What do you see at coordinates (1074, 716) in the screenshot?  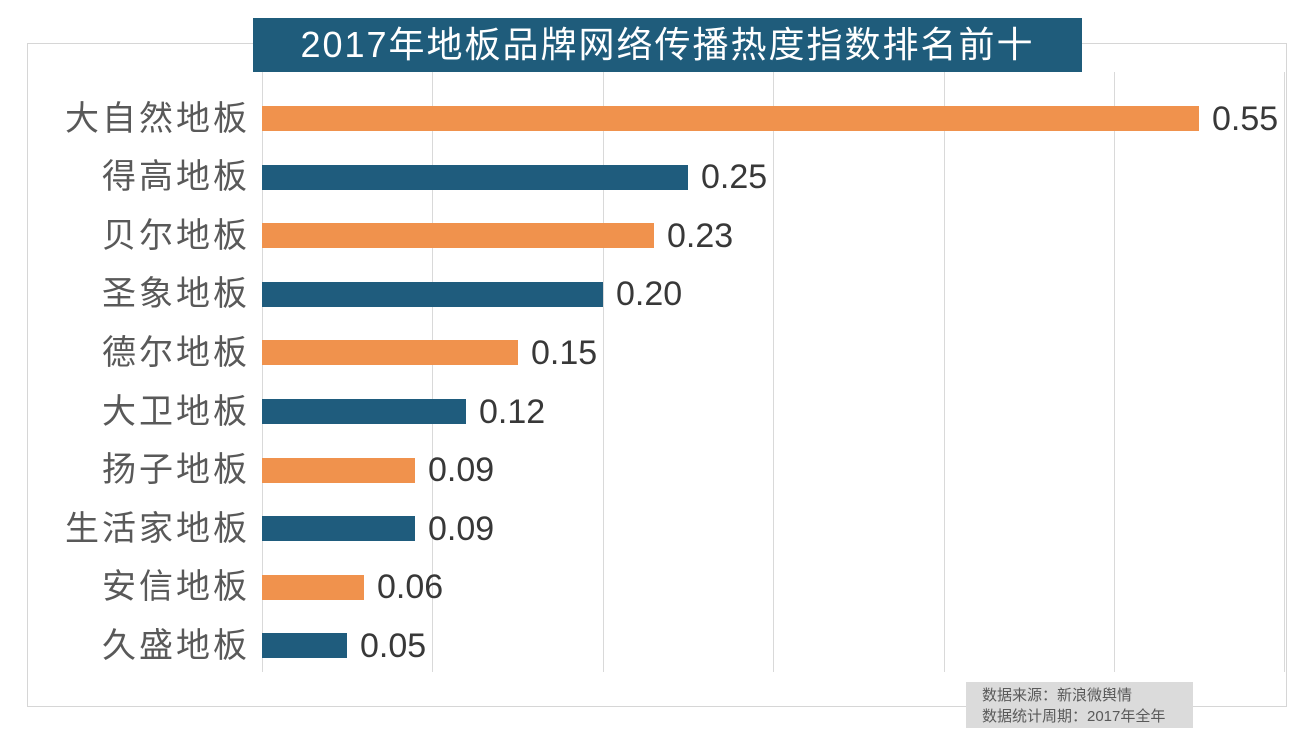 I see `source-period-line: 数据统计周期：2017年全年` at bounding box center [1074, 716].